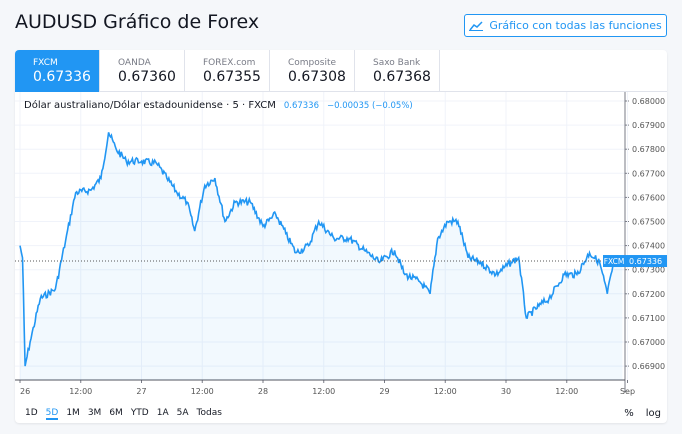 This screenshot has width=682, height=434. Describe the element at coordinates (397, 63) in the screenshot. I see `tab-name: Saxo Bank` at that location.